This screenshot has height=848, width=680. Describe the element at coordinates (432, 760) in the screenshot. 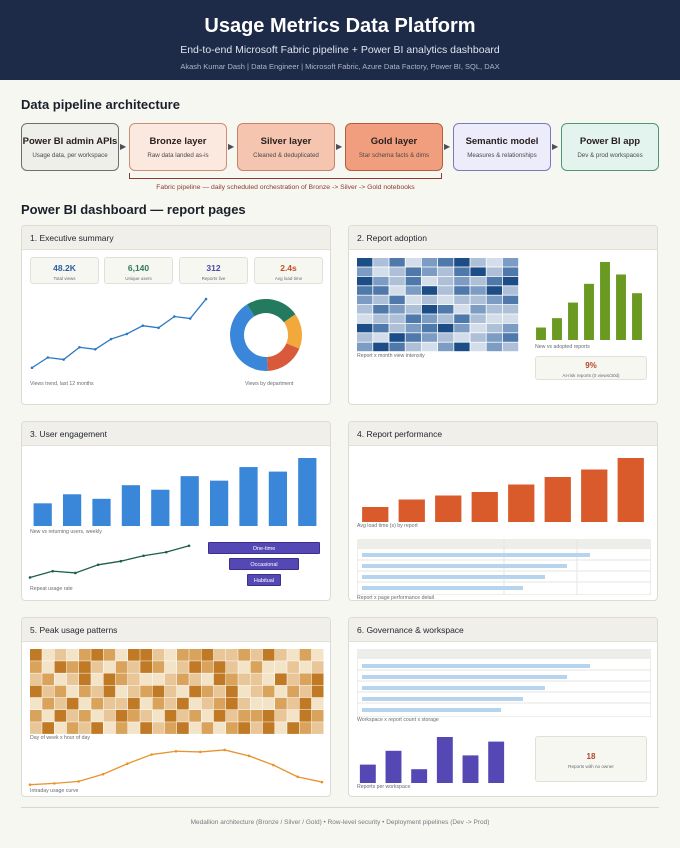

I see `reports-per-workspace-bar-chart` at that location.